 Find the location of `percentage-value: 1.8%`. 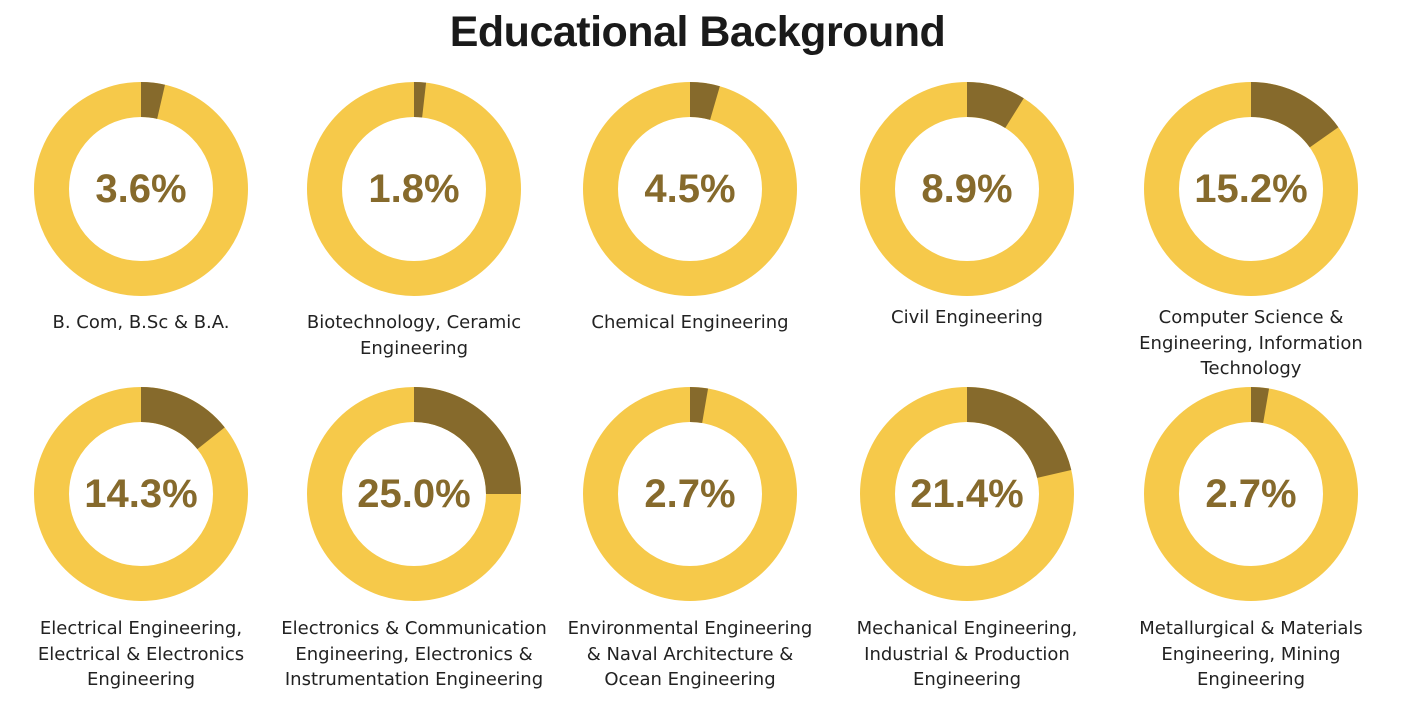

percentage-value: 1.8% is located at coordinates (414, 188).